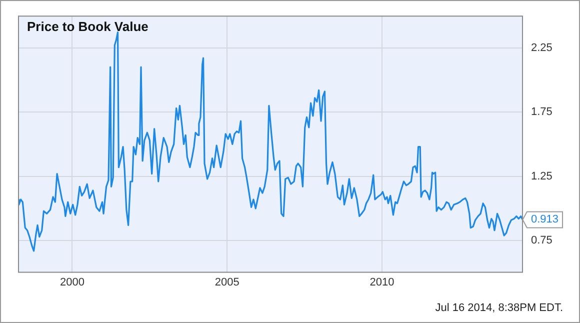 The width and height of the screenshot is (580, 323). What do you see at coordinates (541, 240) in the screenshot?
I see `y-tick-label: 0.75` at bounding box center [541, 240].